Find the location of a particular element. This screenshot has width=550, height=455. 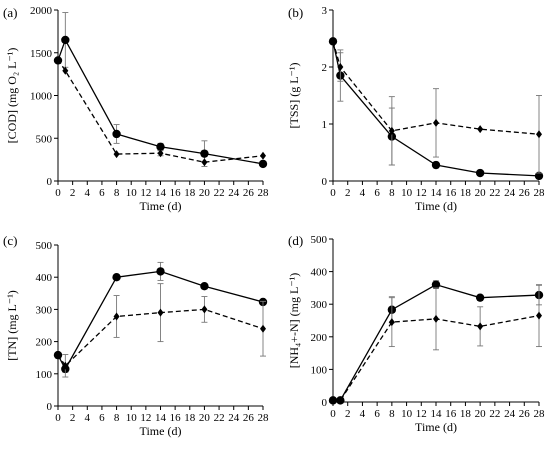

y-tick-label: 1000 is located at coordinates (41, 97).